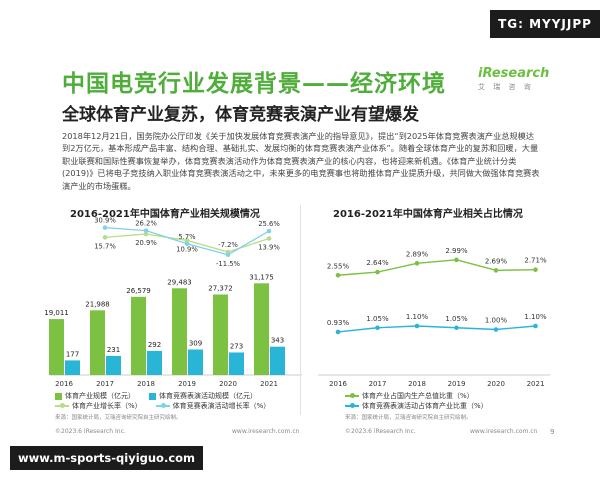 This screenshot has width=600, height=480. What do you see at coordinates (105, 246) in the screenshot?
I see `growth-label: 15.7%` at bounding box center [105, 246].